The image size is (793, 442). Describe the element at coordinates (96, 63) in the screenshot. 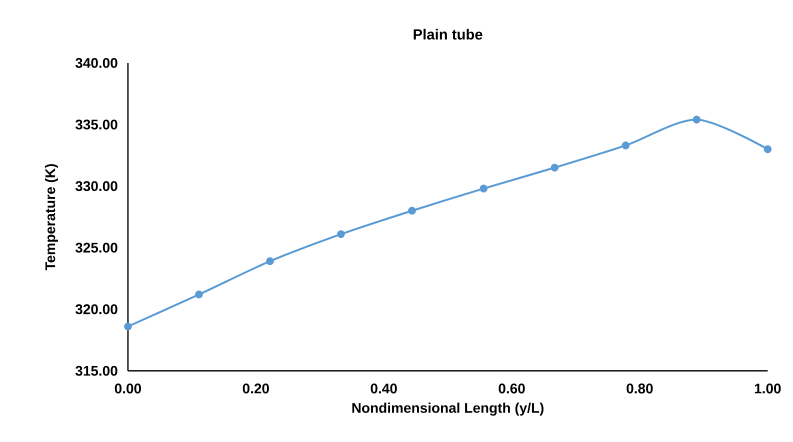

I see `y-tick-label: 340.00` at that location.